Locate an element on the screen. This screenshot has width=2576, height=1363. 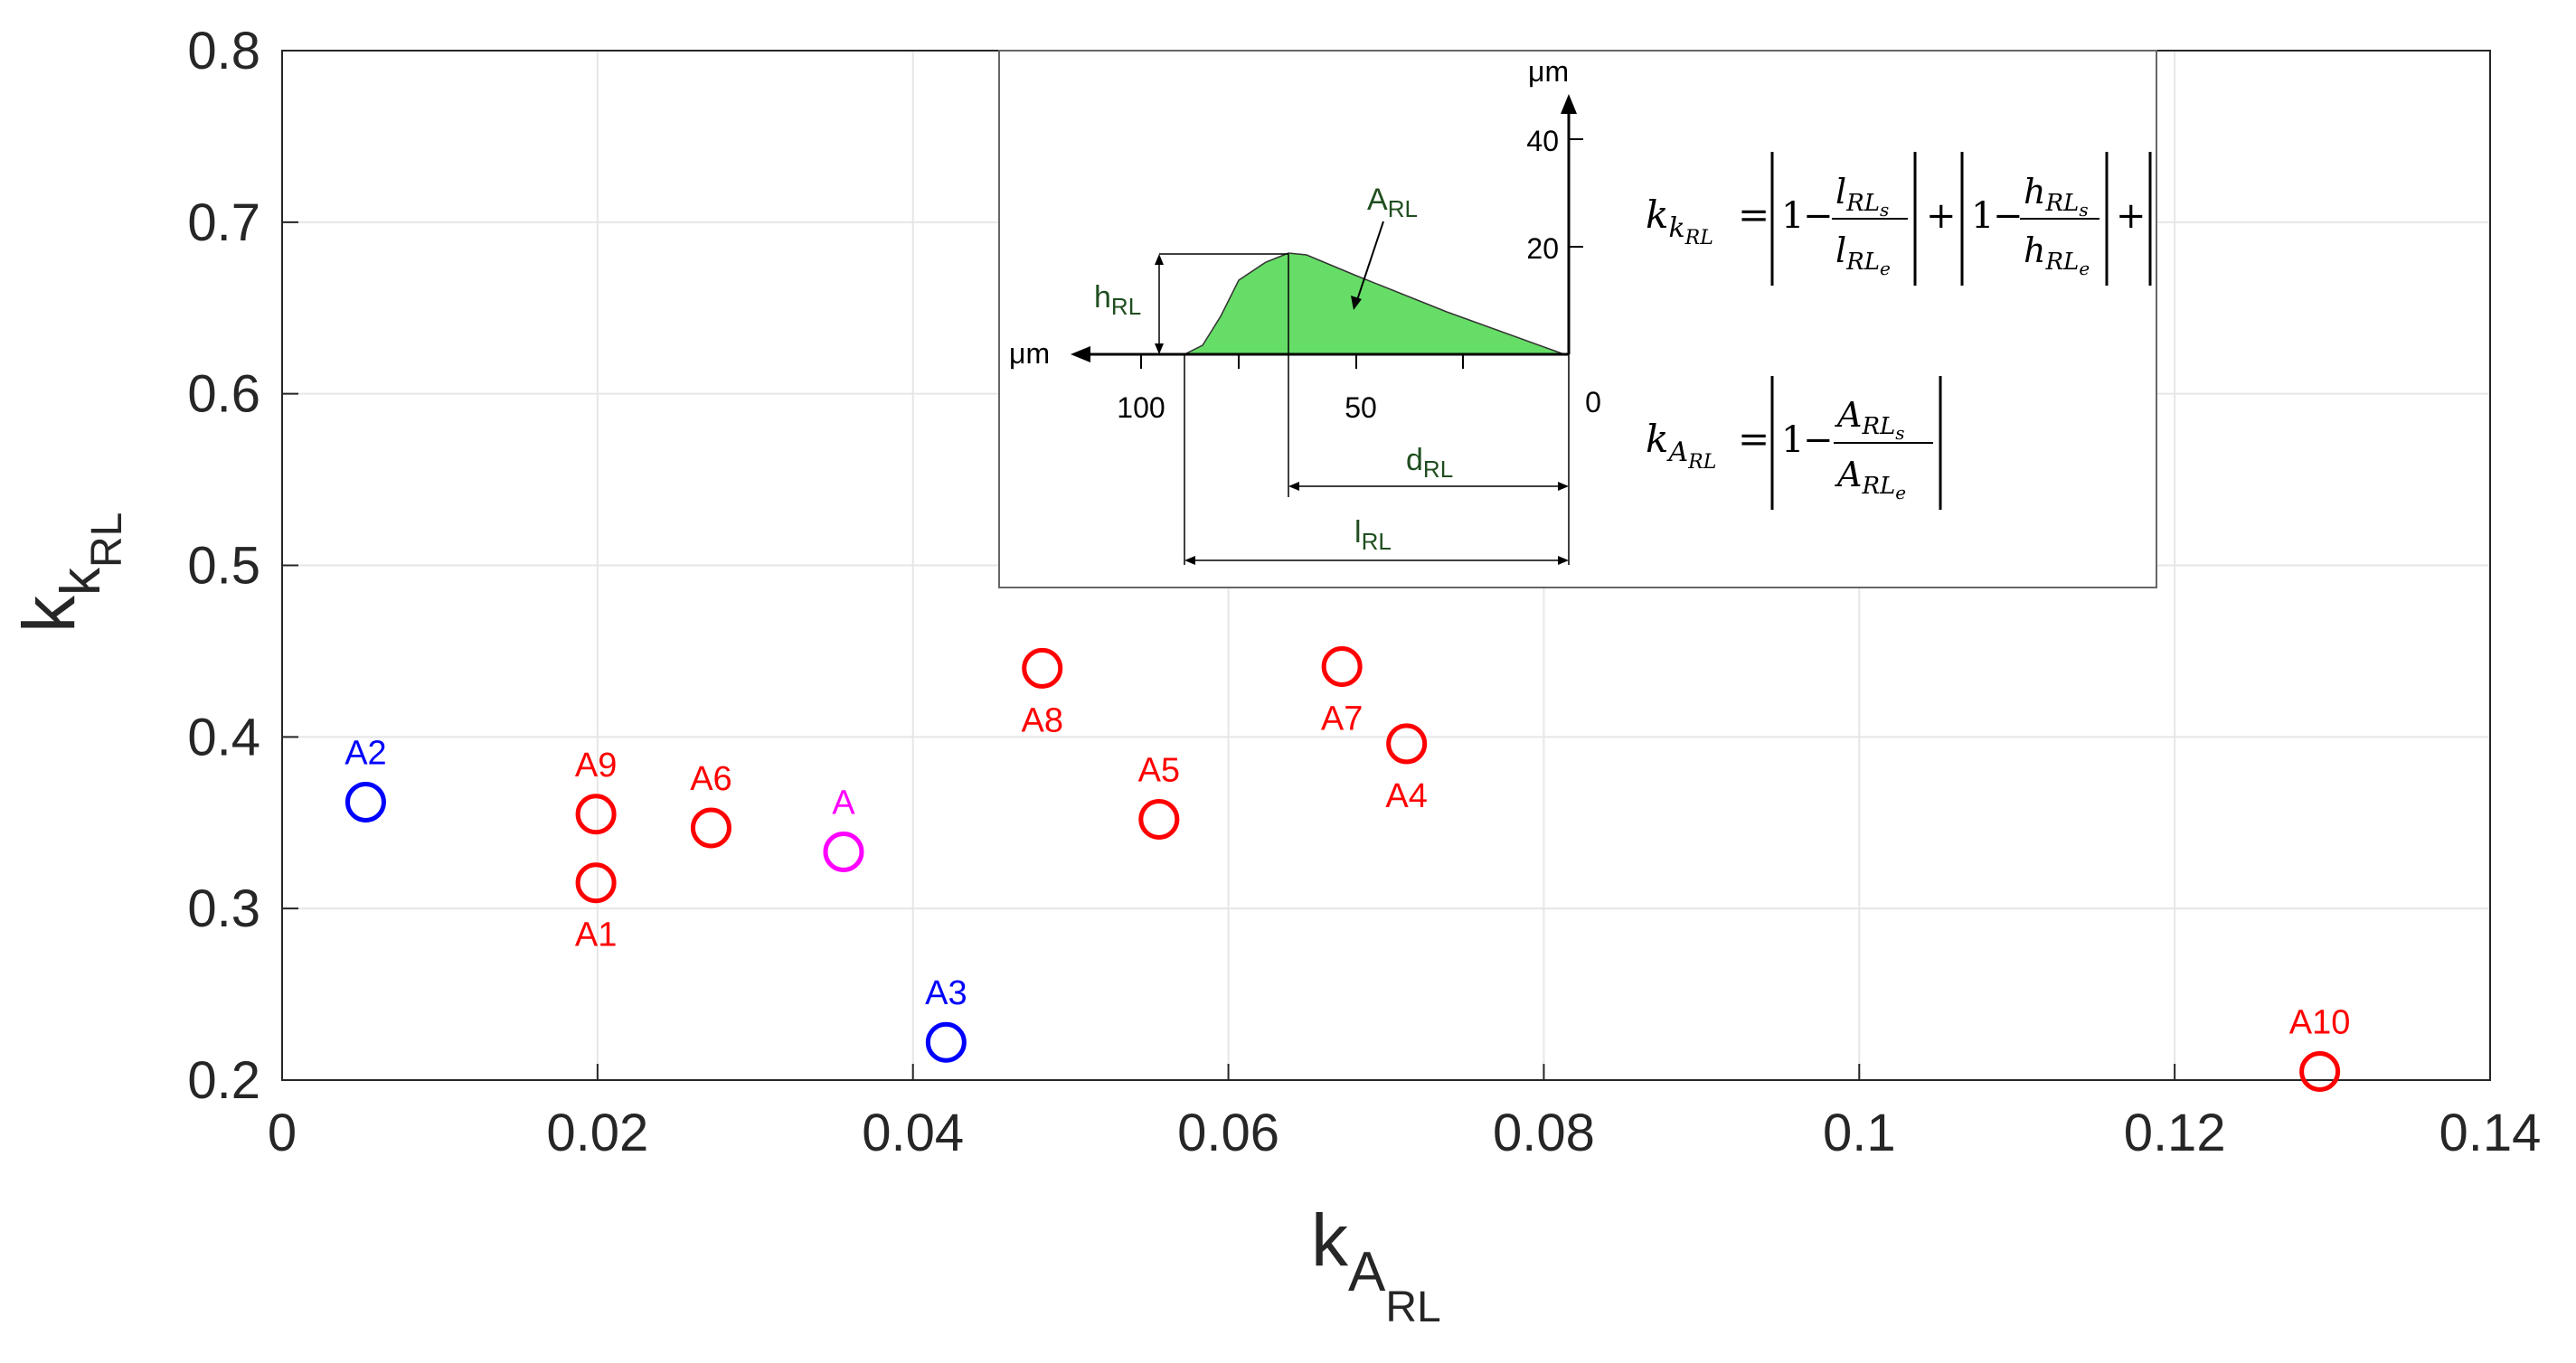
inset-xtick-label-100: 100 is located at coordinates (1141, 408).